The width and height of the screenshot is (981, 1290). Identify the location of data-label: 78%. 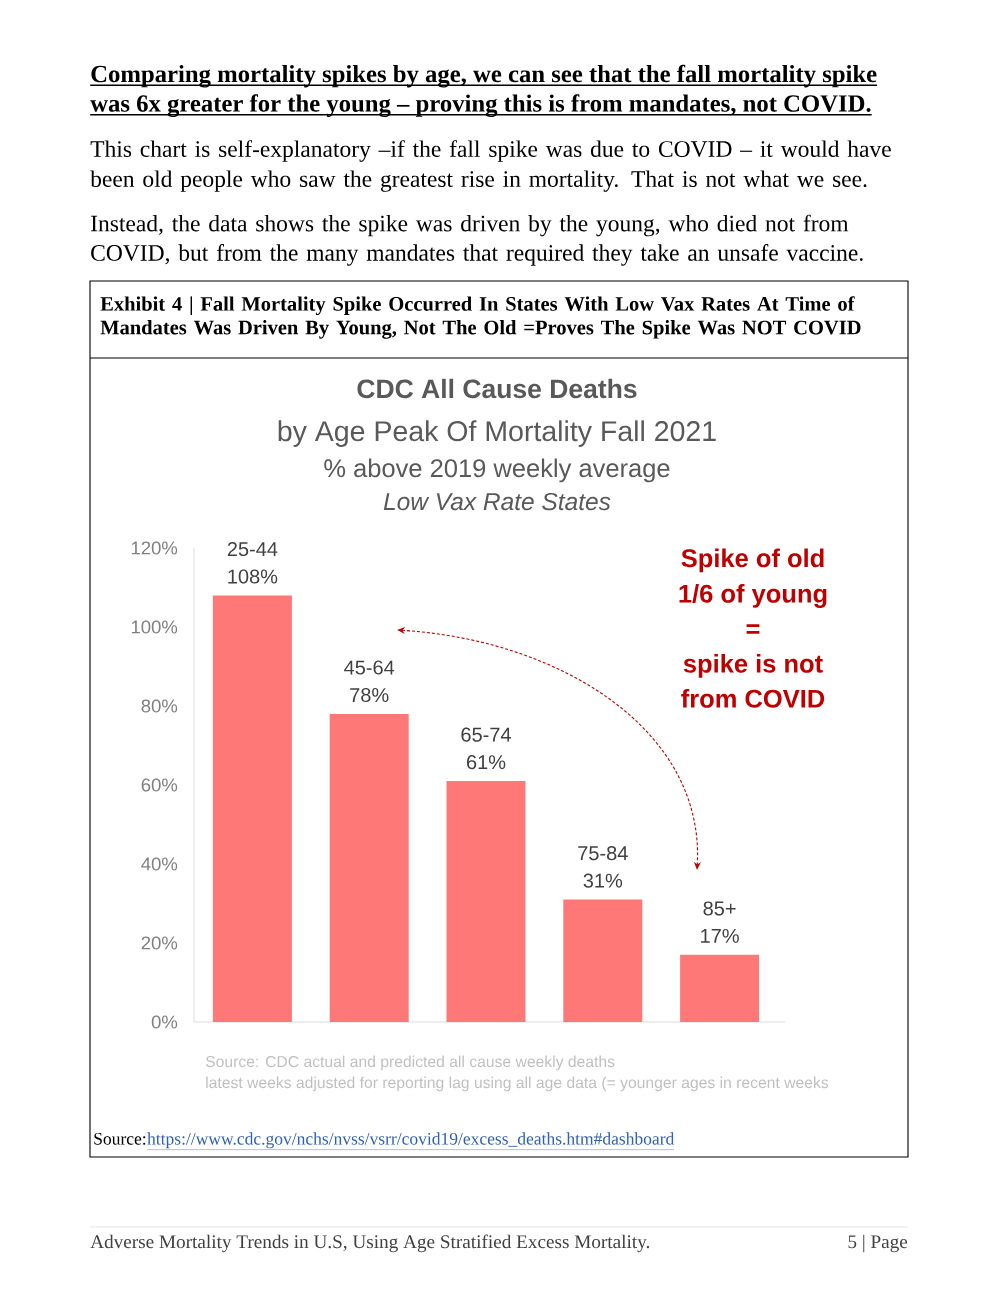
(369, 695).